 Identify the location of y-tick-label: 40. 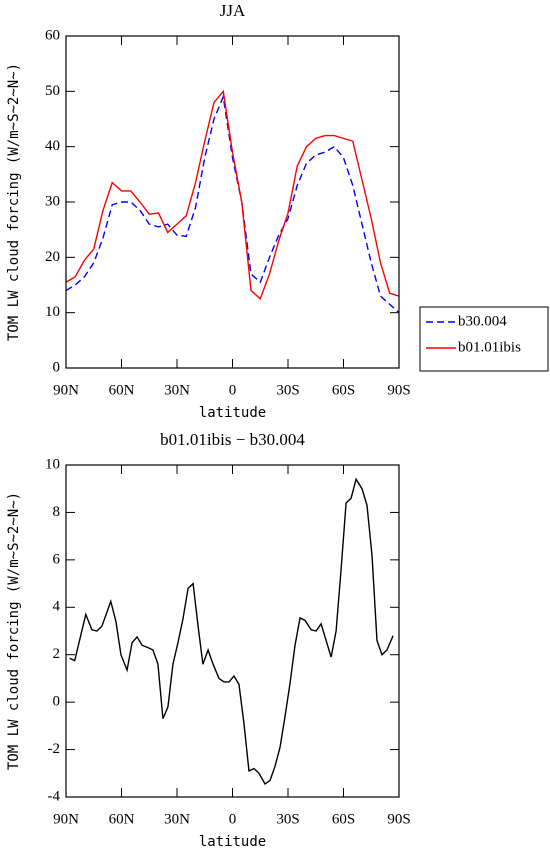
(52, 146).